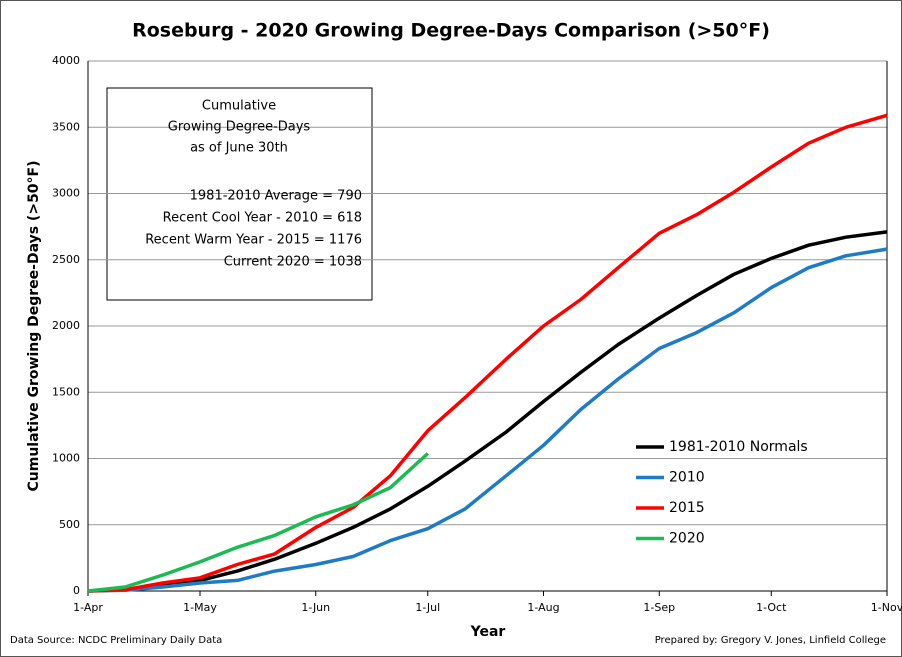 This screenshot has height=657, width=902. I want to click on x-tick-label: 1-Aug, so click(543, 607).